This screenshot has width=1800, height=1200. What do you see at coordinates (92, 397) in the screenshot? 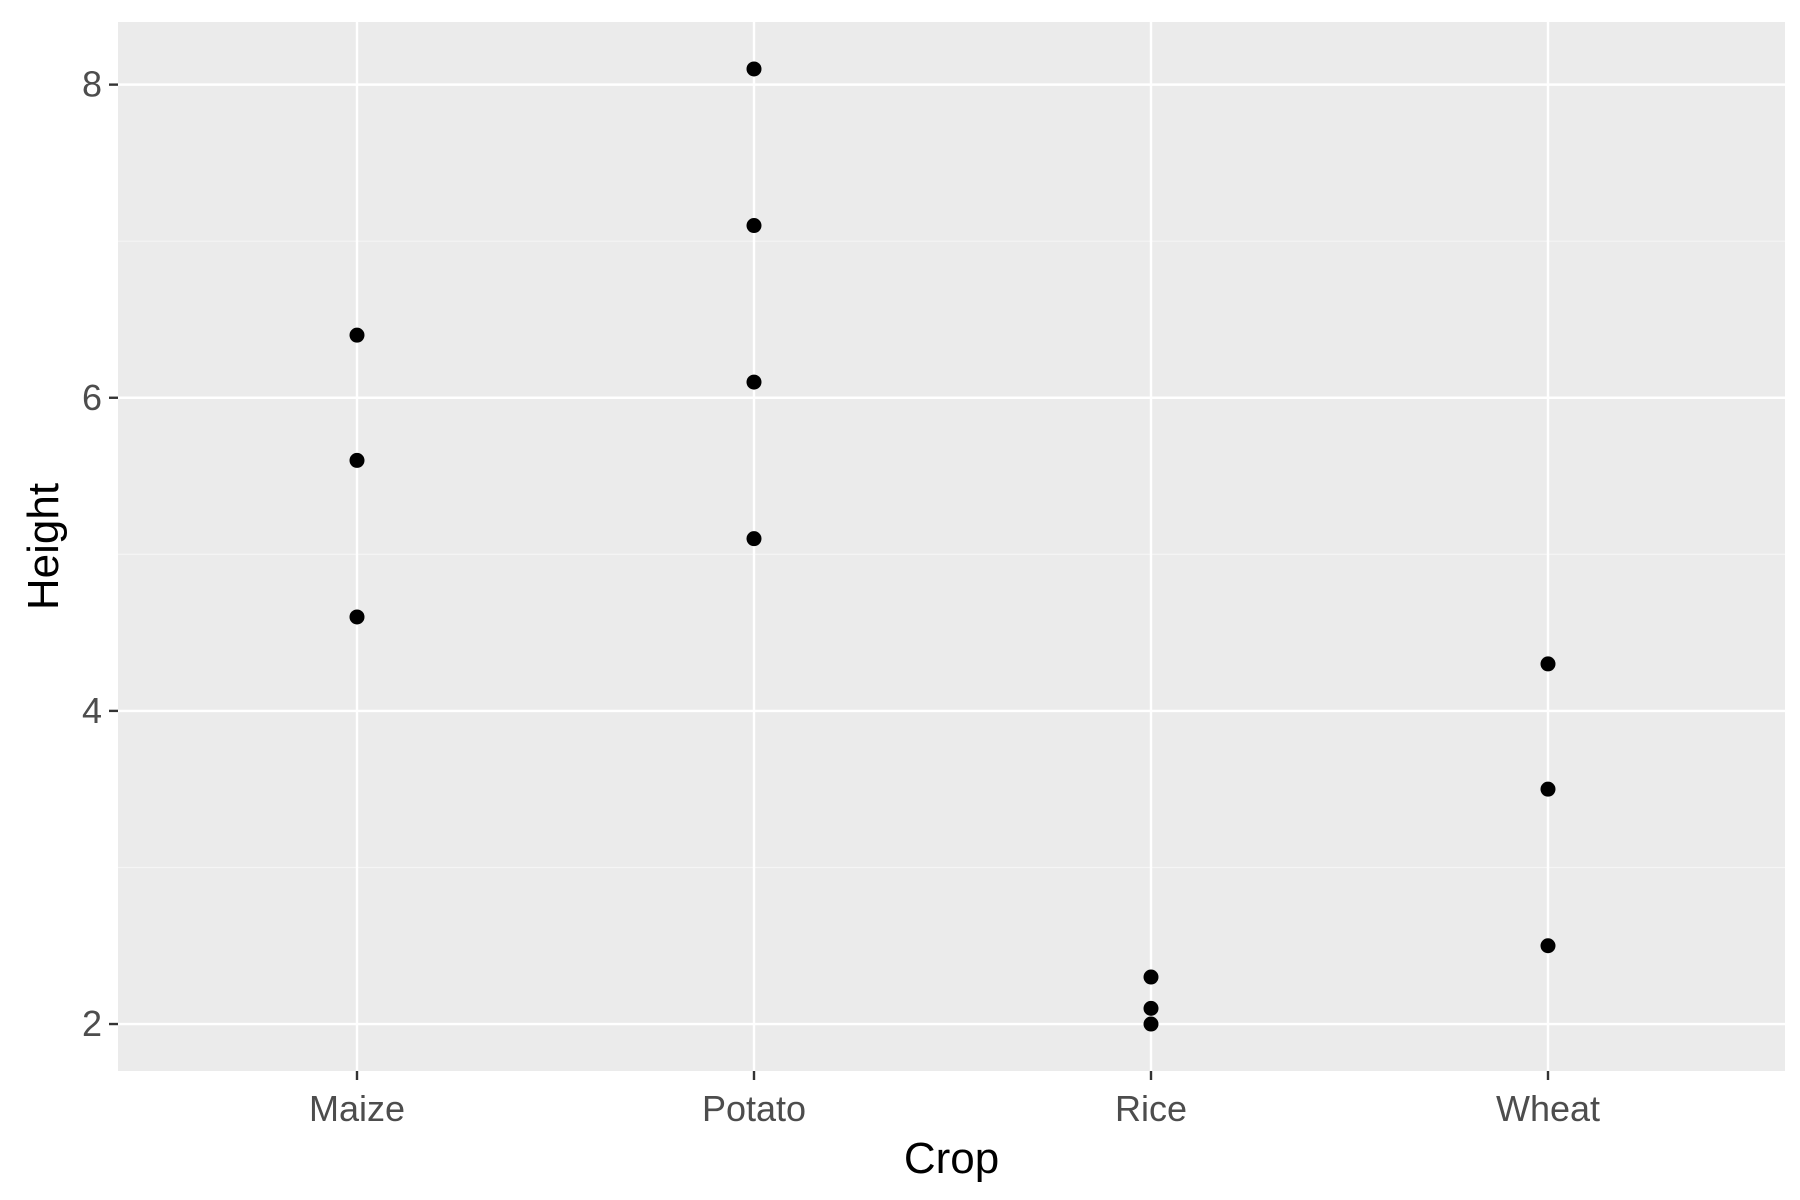
I see `y-tick-label: 6` at bounding box center [92, 397].